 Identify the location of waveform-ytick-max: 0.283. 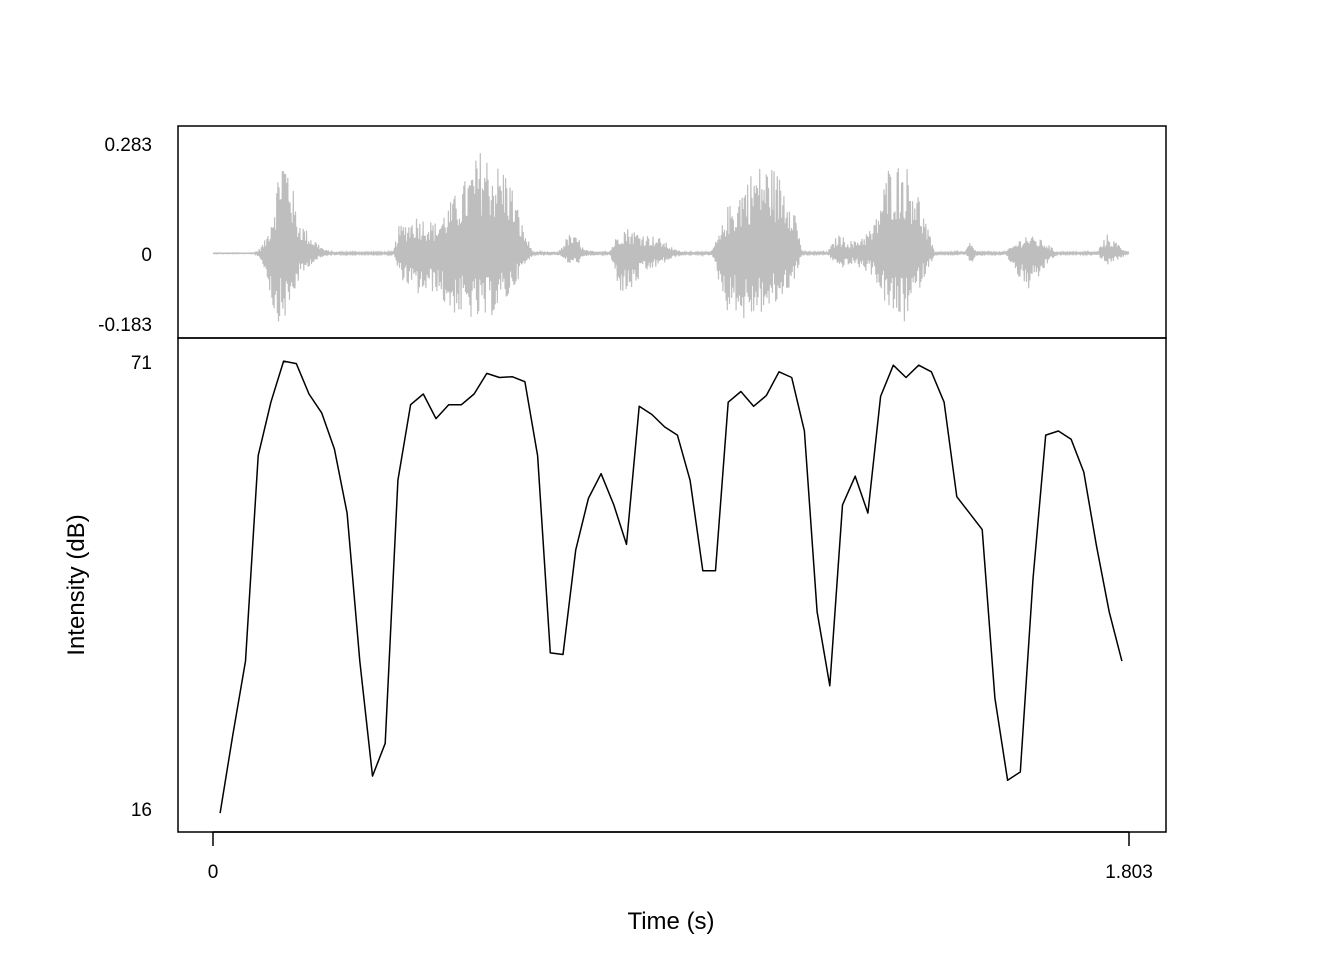
(128, 145).